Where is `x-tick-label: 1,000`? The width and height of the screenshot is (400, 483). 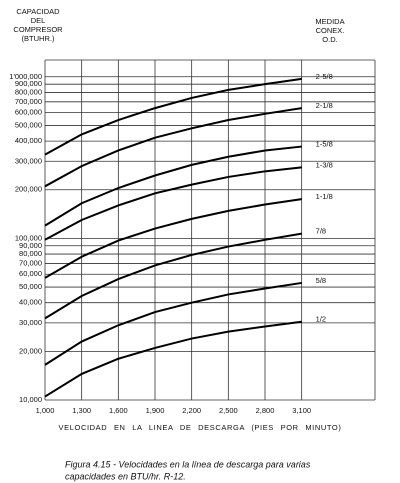 x-tick-label: 1,000 is located at coordinates (45, 410).